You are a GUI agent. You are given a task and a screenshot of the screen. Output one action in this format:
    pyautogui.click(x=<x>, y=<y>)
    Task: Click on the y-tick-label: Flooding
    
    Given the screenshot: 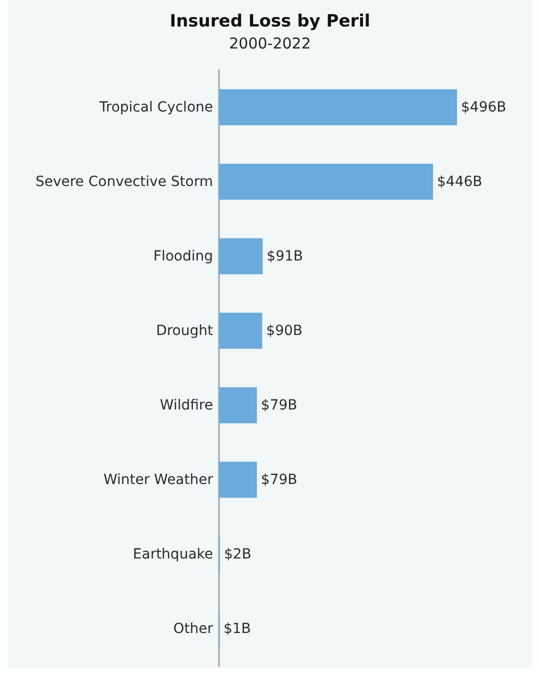 What is the action you would take?
    pyautogui.click(x=183, y=256)
    